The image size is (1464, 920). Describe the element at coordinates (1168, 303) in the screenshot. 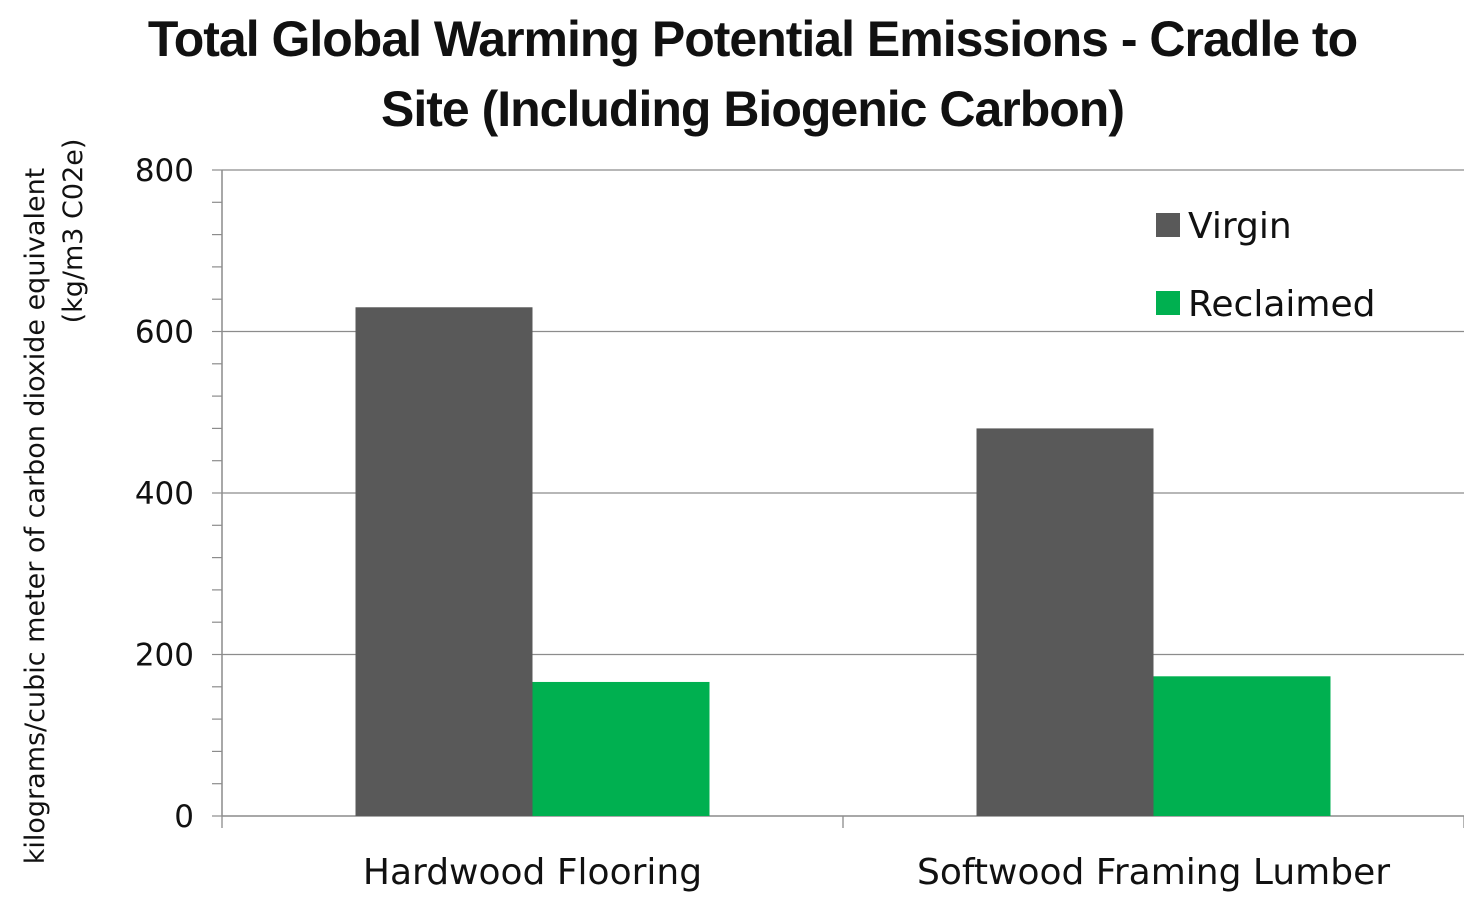

I see `legend-swatch-reclaimed` at that location.